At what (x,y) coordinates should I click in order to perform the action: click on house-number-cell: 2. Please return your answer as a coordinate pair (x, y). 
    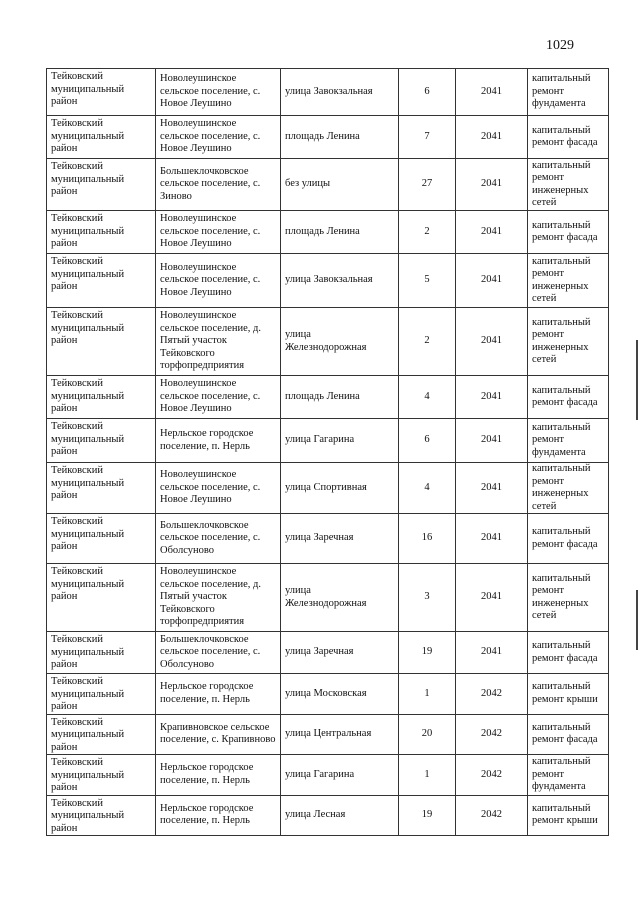
    Looking at the image, I should click on (427, 341).